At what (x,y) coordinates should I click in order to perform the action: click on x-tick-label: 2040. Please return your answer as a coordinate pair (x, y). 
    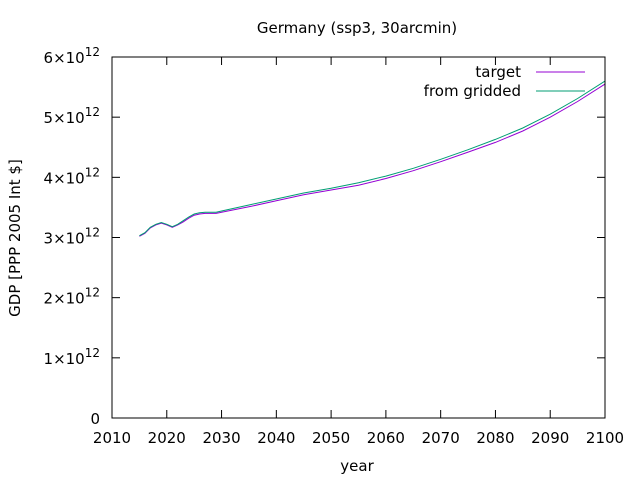
    Looking at the image, I should click on (276, 438).